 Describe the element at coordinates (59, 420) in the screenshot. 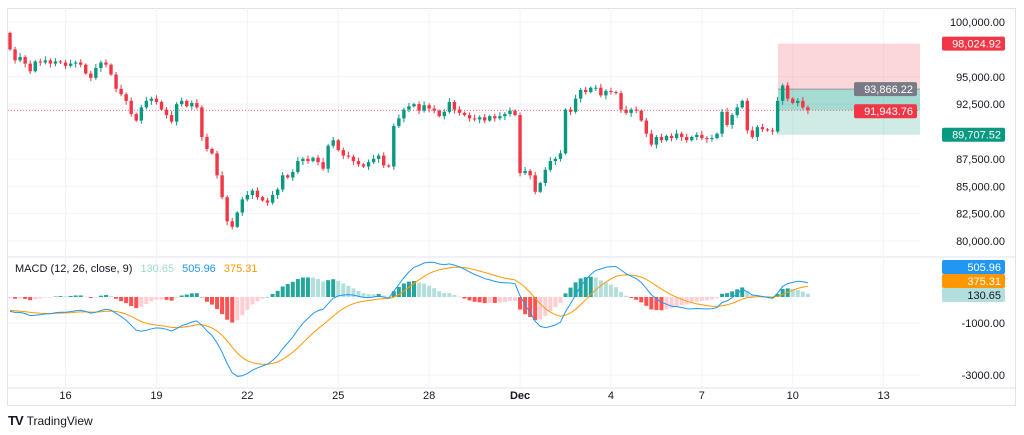

I see `brand-name: TradingView` at that location.